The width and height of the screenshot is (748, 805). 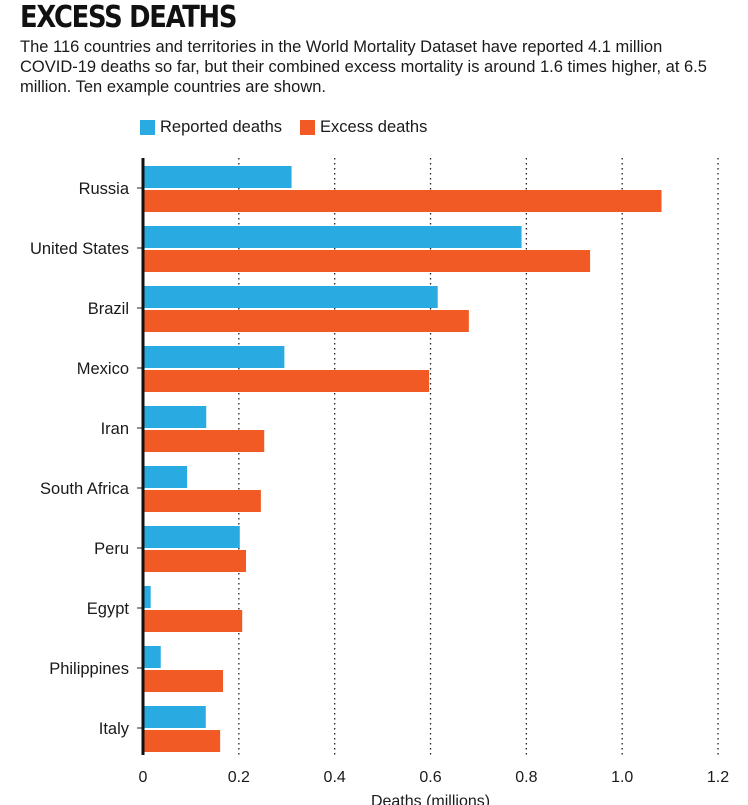 I want to click on x-tick-label: 0.4, so click(x=335, y=777).